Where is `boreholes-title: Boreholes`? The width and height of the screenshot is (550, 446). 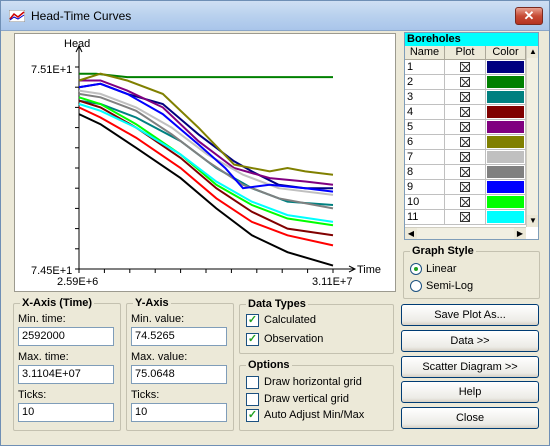
boreholes-title: Boreholes is located at coordinates (471, 39).